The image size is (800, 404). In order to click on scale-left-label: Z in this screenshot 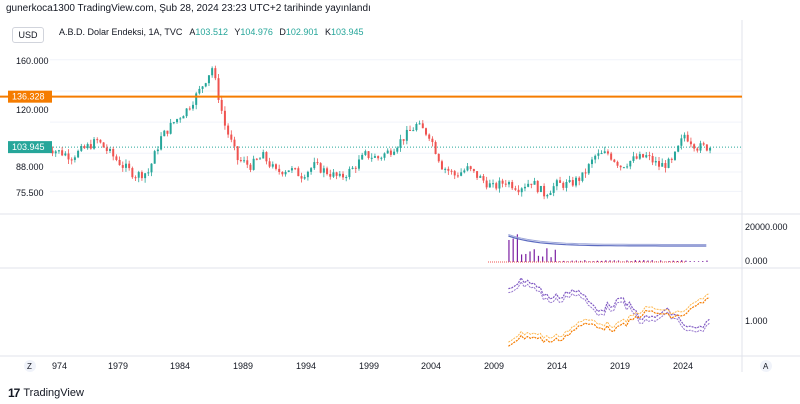, I will do `click(29, 366)`.